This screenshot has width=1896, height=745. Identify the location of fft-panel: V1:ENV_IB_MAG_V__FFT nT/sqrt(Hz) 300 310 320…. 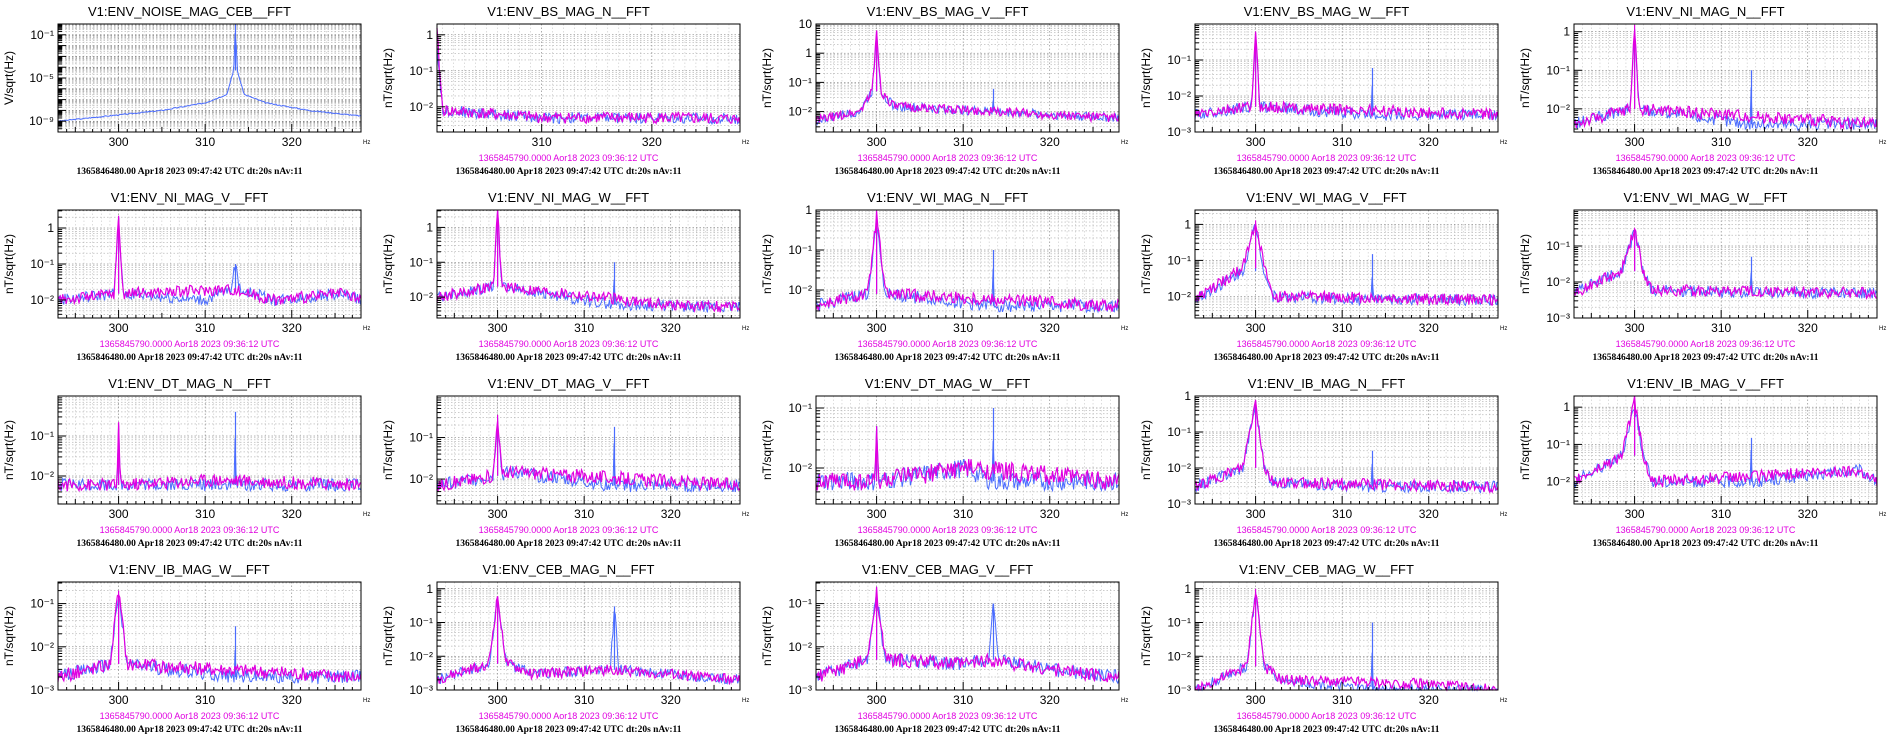
(1705, 465).